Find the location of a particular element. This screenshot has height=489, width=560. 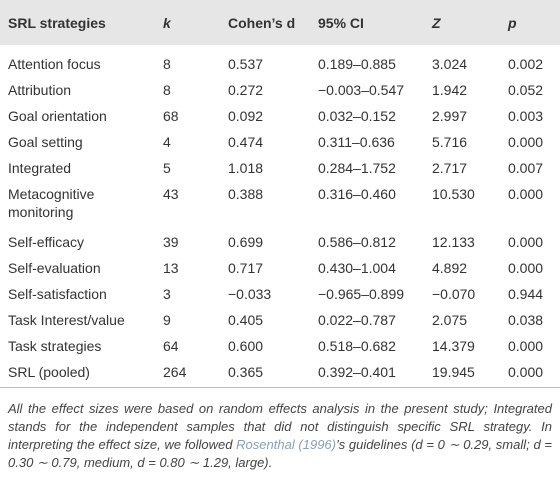

table-cell: 19.945 is located at coordinates (470, 373).